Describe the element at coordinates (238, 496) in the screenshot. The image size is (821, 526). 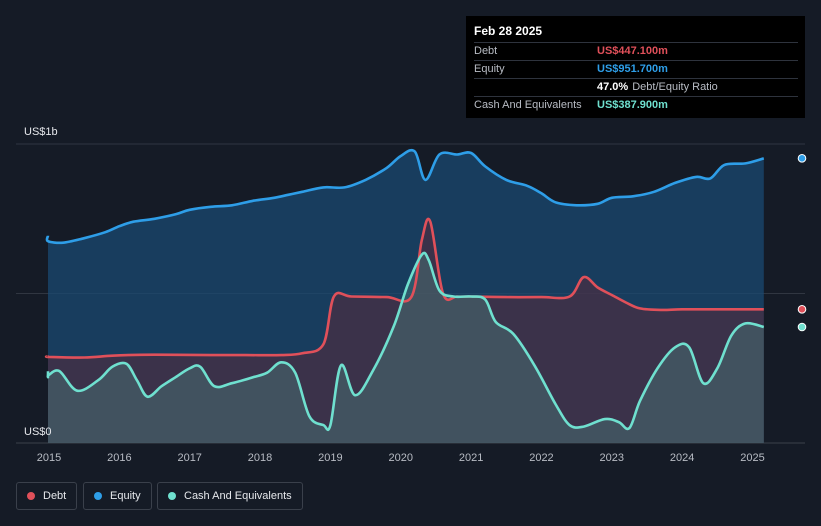
I see `legend-label: Cash And Equivalents` at that location.